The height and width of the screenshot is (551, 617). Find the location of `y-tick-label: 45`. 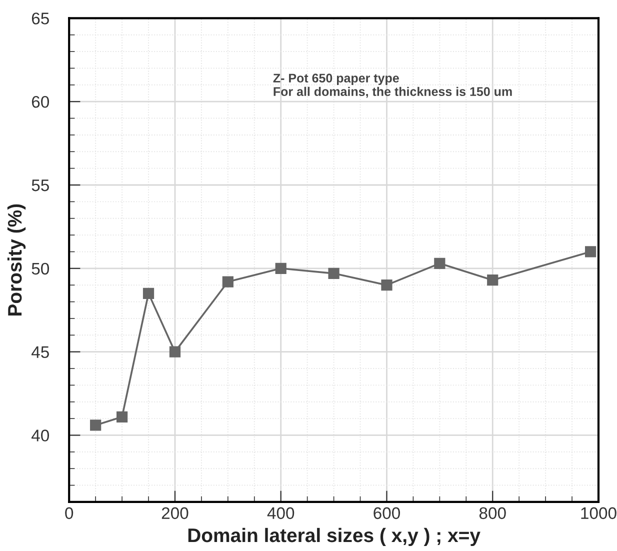

y-tick-label: 45 is located at coordinates (40, 352).